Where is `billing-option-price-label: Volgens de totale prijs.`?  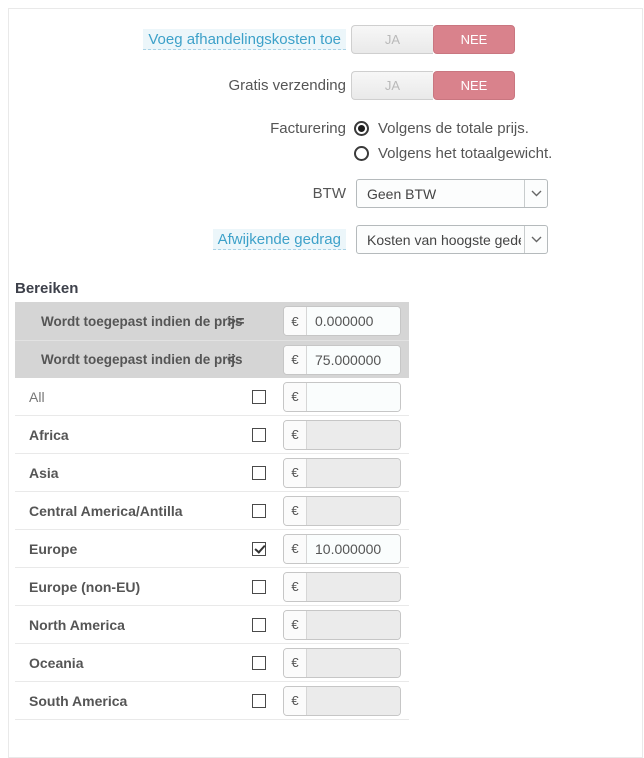 billing-option-price-label: Volgens de totale prijs. is located at coordinates (453, 128).